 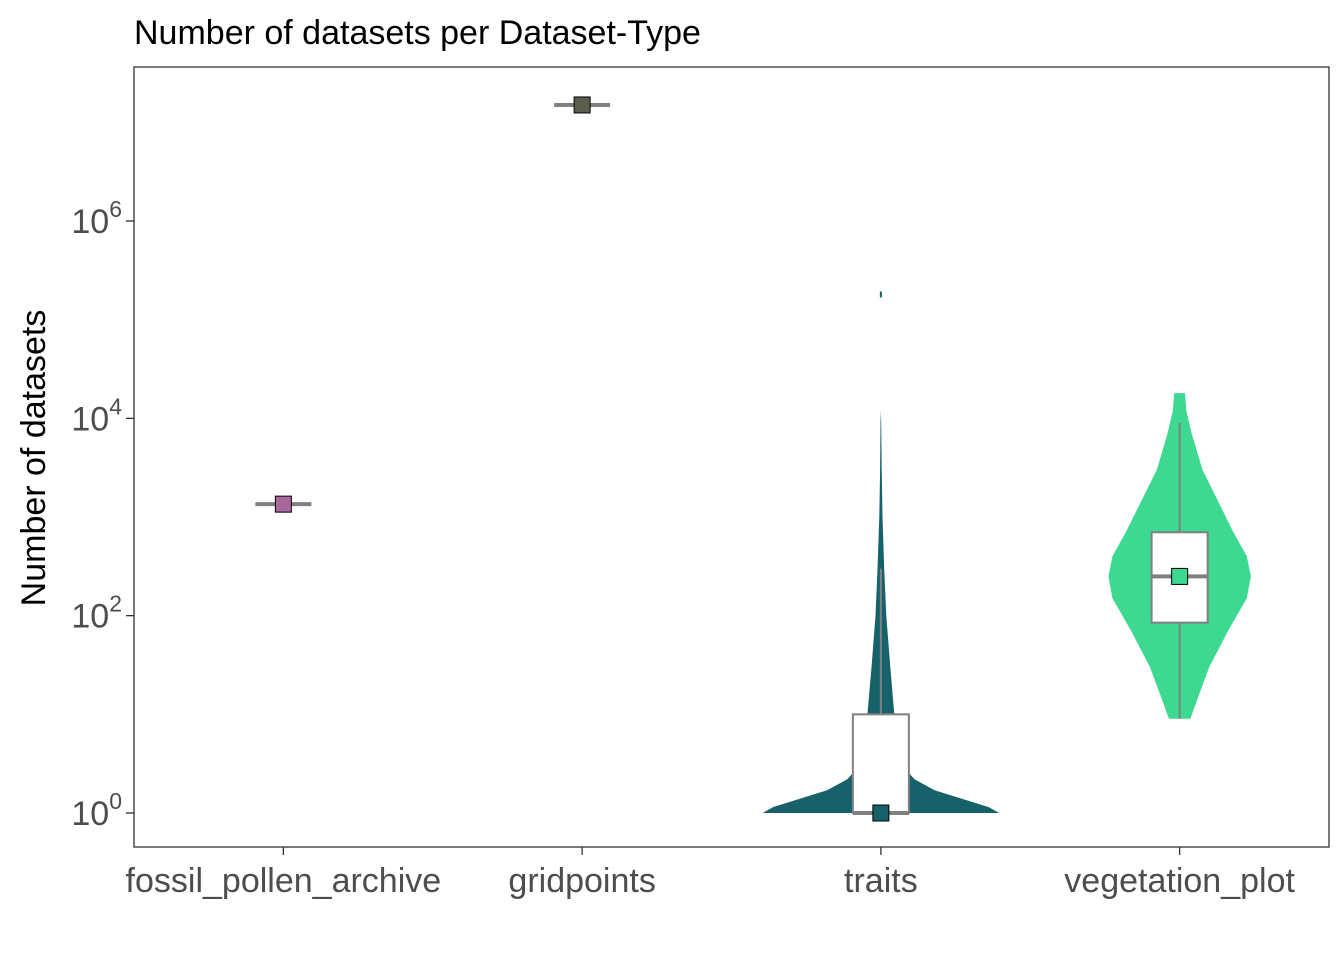 What do you see at coordinates (881, 881) in the screenshot?
I see `x-tick-label: traits` at bounding box center [881, 881].